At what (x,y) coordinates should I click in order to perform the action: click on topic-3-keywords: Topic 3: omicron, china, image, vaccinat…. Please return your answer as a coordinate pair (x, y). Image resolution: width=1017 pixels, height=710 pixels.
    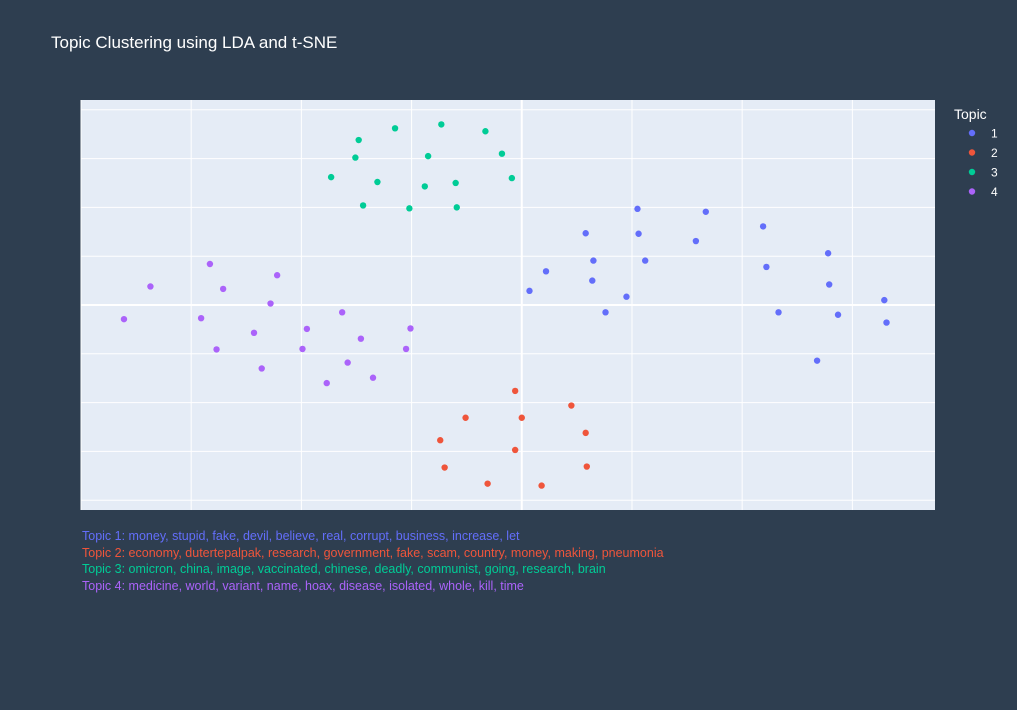
    Looking at the image, I should click on (344, 569).